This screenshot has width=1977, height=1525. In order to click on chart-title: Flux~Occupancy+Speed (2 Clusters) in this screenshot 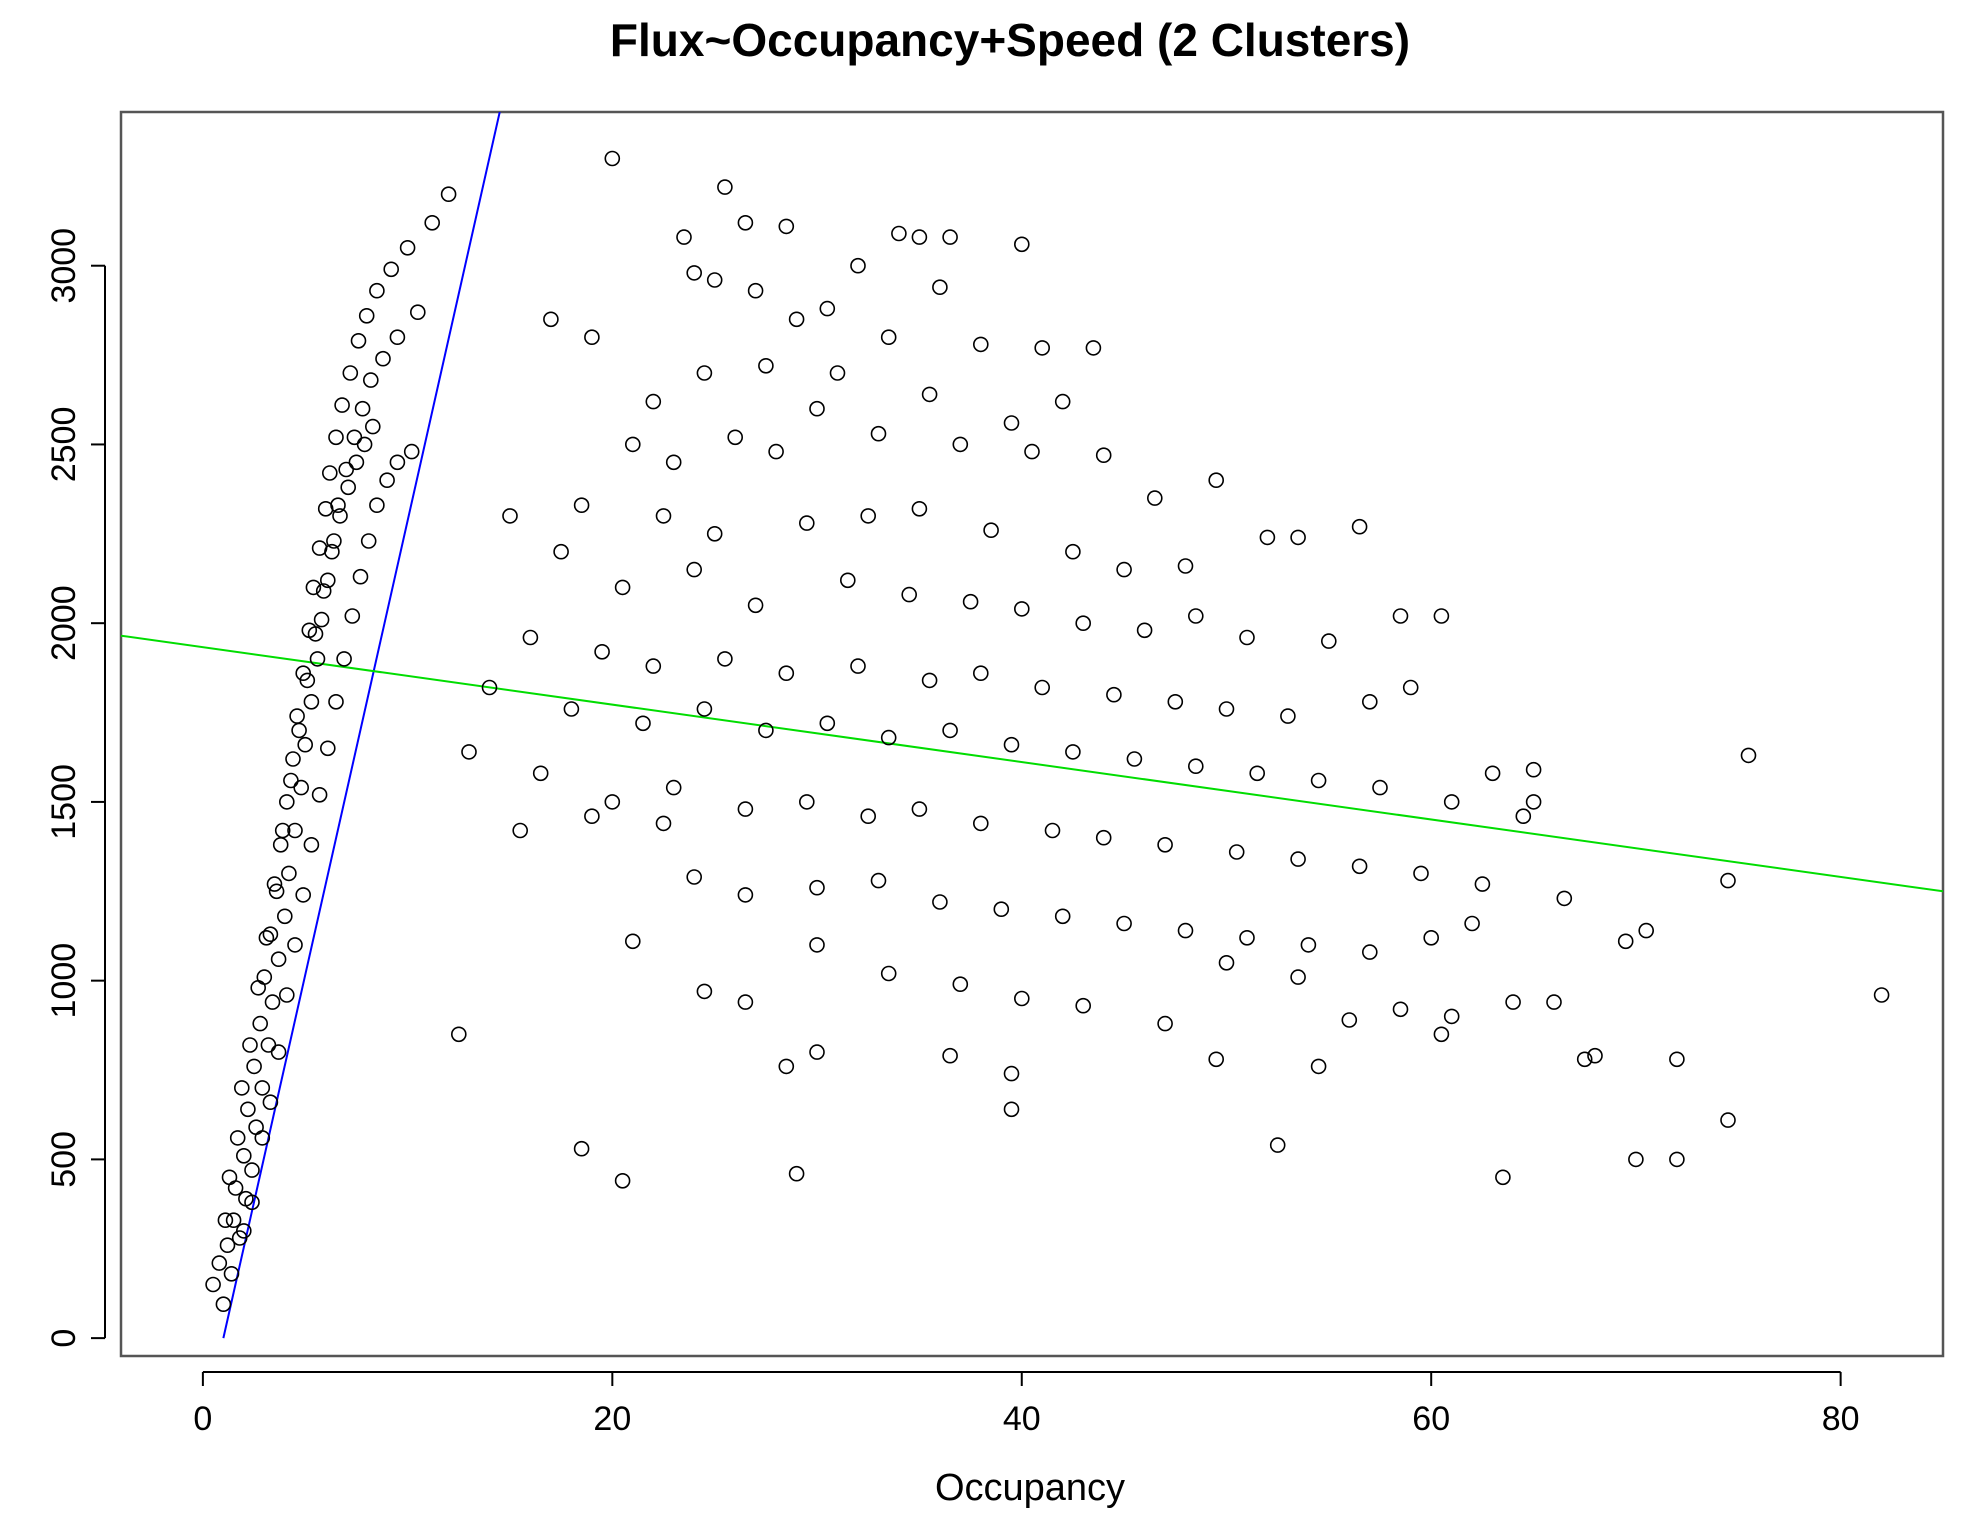, I will do `click(1010, 40)`.